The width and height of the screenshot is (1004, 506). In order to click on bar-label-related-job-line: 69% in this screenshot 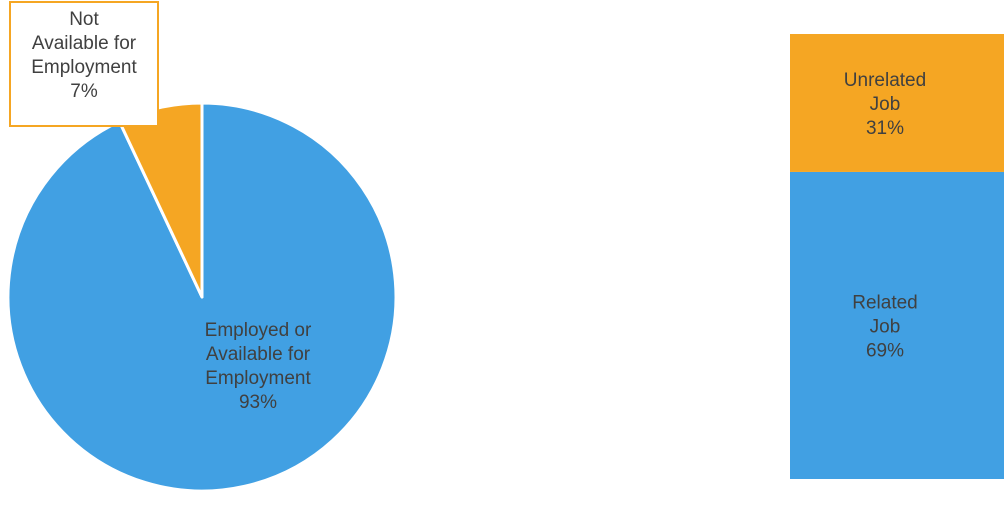, I will do `click(885, 350)`.